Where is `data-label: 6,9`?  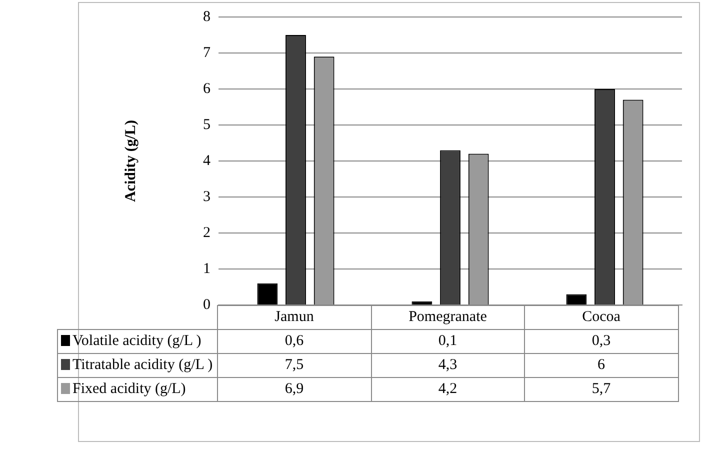
data-label: 6,9 is located at coordinates (294, 390).